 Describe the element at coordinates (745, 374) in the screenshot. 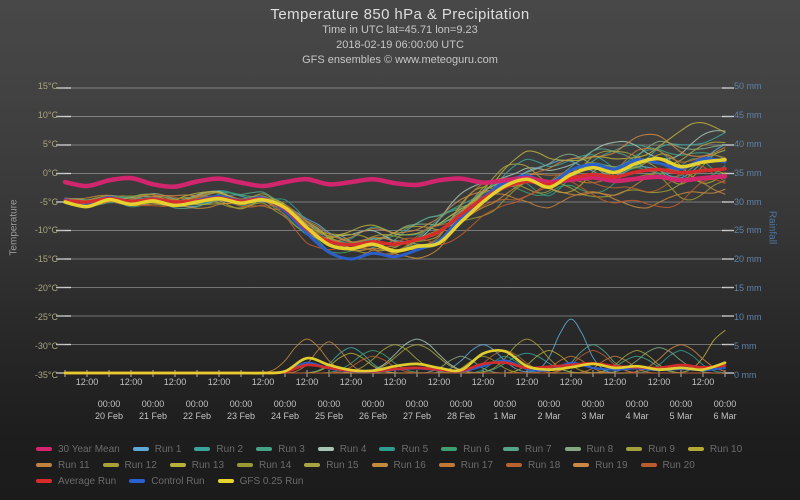

I see `rain-tick-label: 0 mm` at that location.